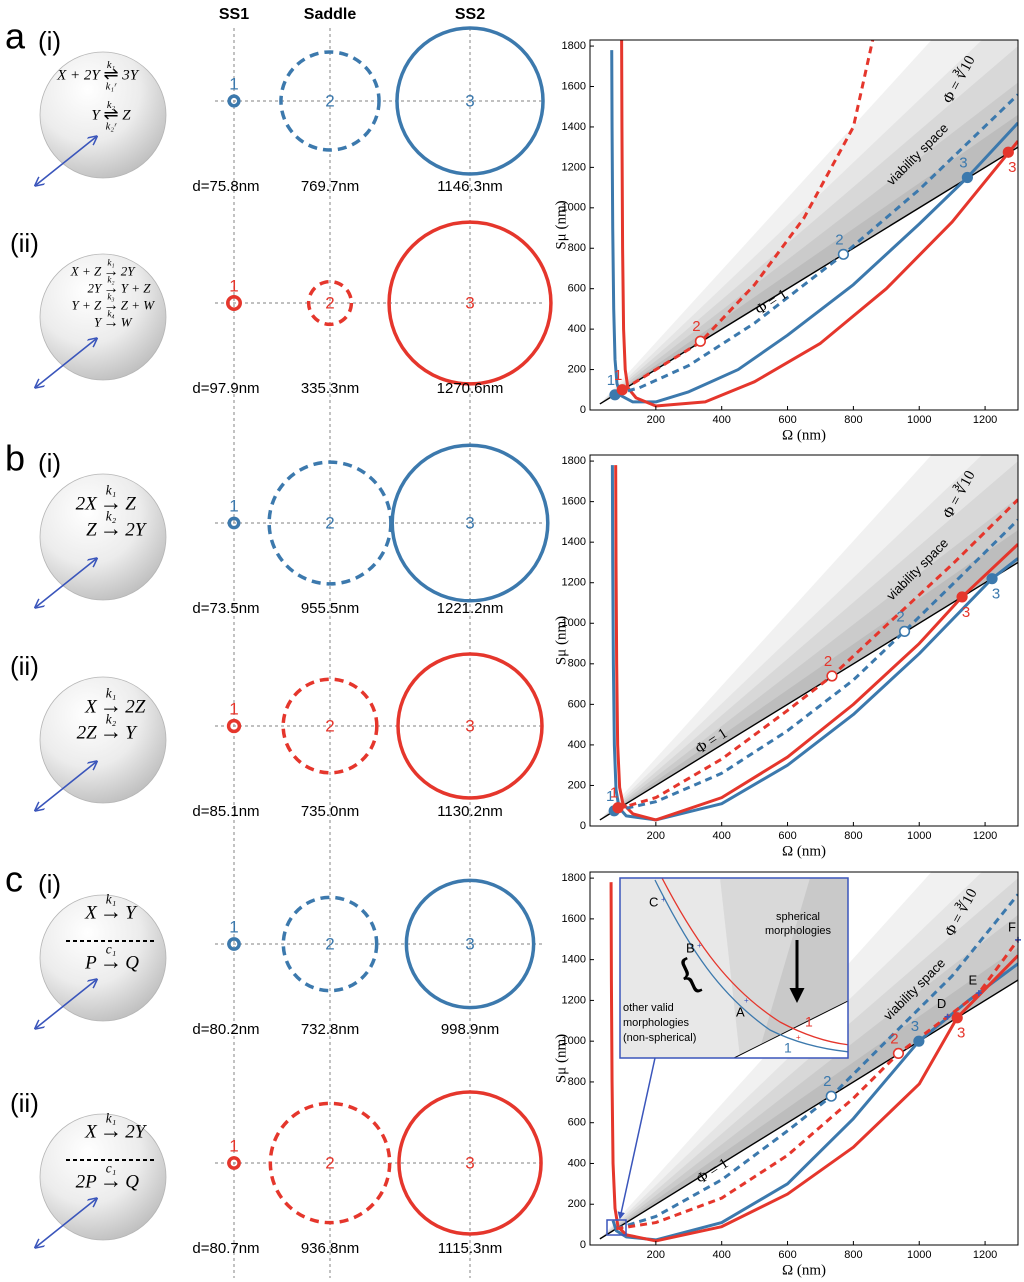  Describe the element at coordinates (574, 542) in the screenshot. I see `y-tick-label: 1400` at that location.